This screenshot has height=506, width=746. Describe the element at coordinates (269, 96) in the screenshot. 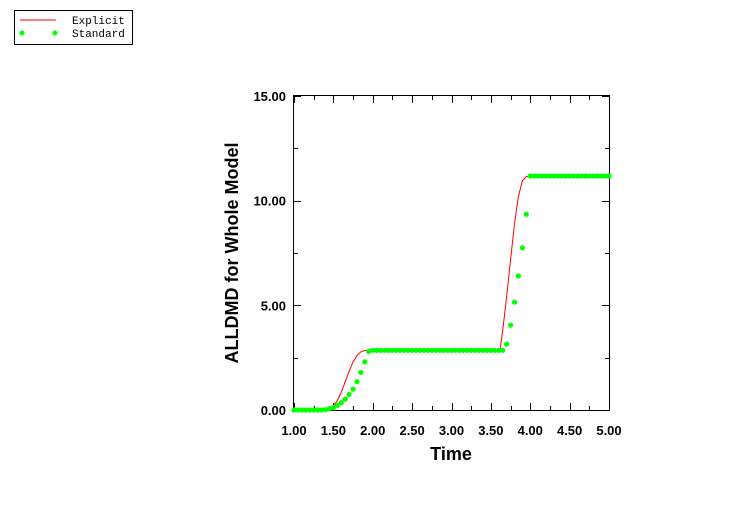

I see `y-tick-label: 15.00` at that location.